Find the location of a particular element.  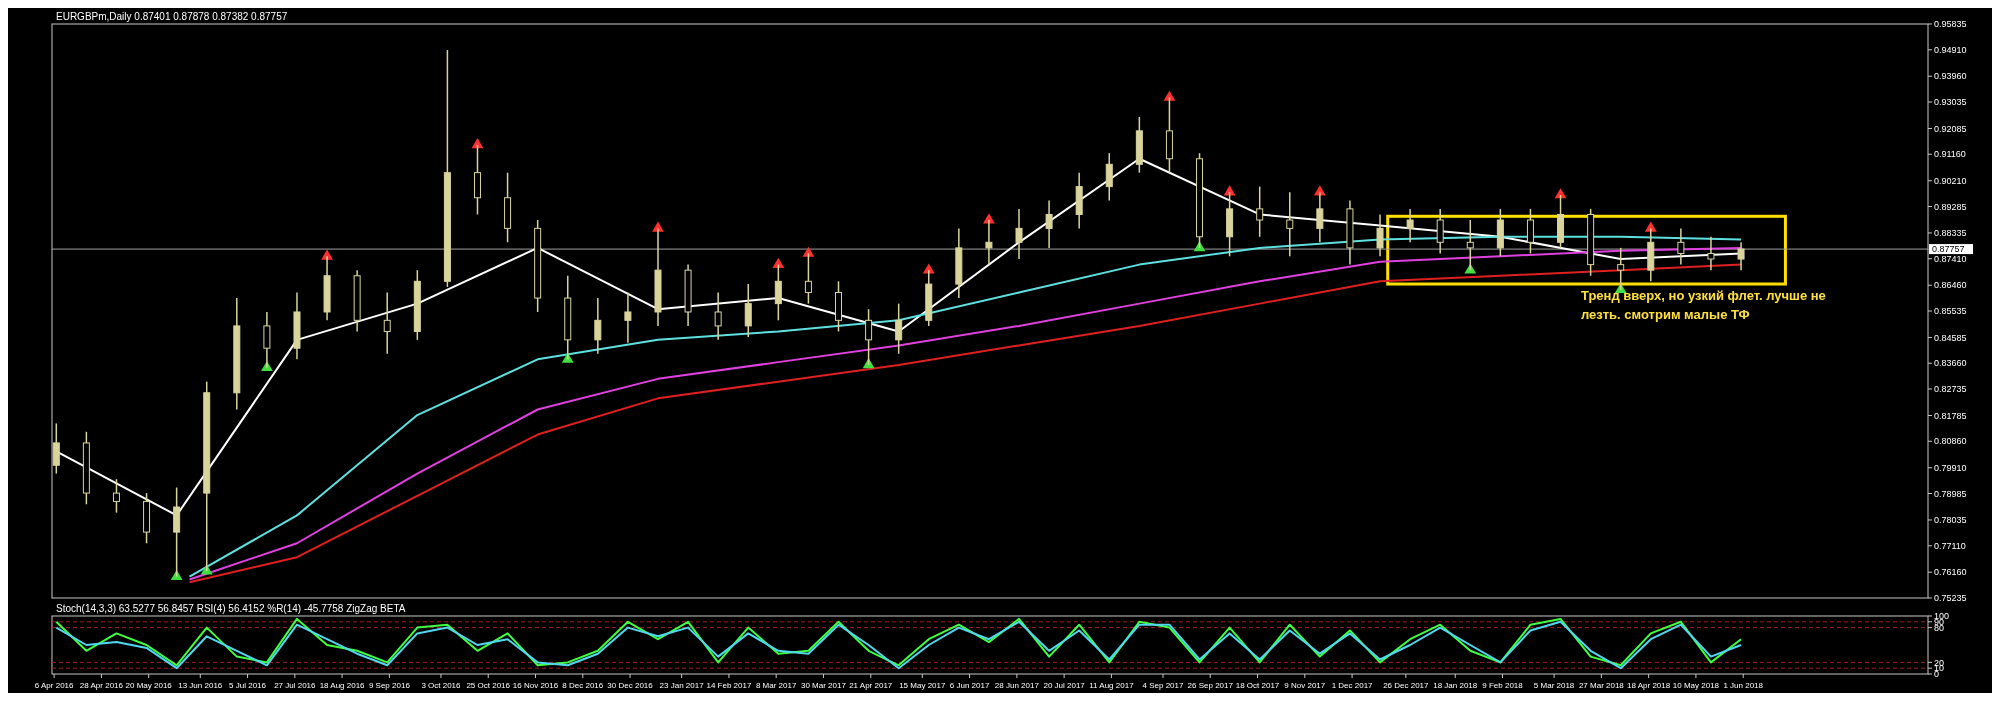

chart-title: Stoch(14,3,3) 63.5277 56.8457 RSI(4) 56.4152 %R(14) -45.7758 ZigZag BETA is located at coordinates (231, 608).